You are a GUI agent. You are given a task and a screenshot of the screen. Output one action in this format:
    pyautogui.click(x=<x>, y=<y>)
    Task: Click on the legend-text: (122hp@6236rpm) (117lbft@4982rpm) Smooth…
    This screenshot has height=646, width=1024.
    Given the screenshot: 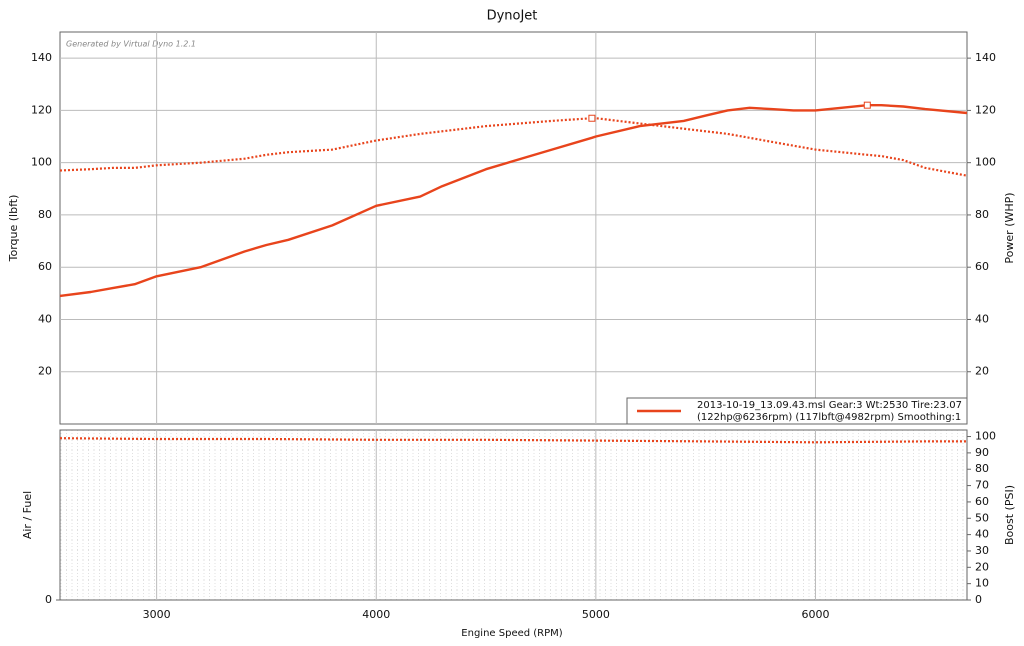 What is the action you would take?
    pyautogui.click(x=829, y=417)
    